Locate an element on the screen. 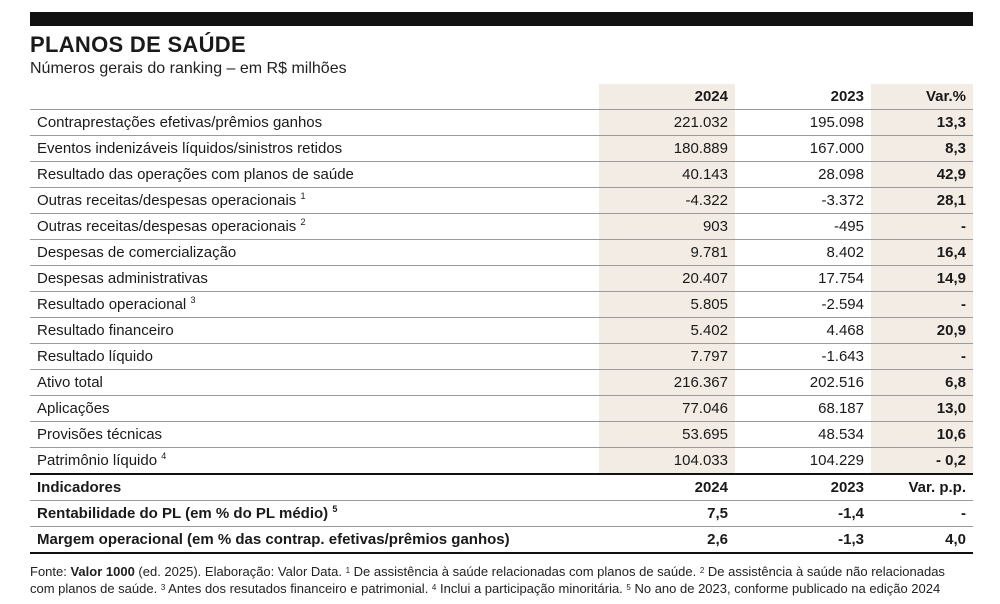 This screenshot has height=604, width=1000. row-label-text: Resultado líquido is located at coordinates (95, 356).